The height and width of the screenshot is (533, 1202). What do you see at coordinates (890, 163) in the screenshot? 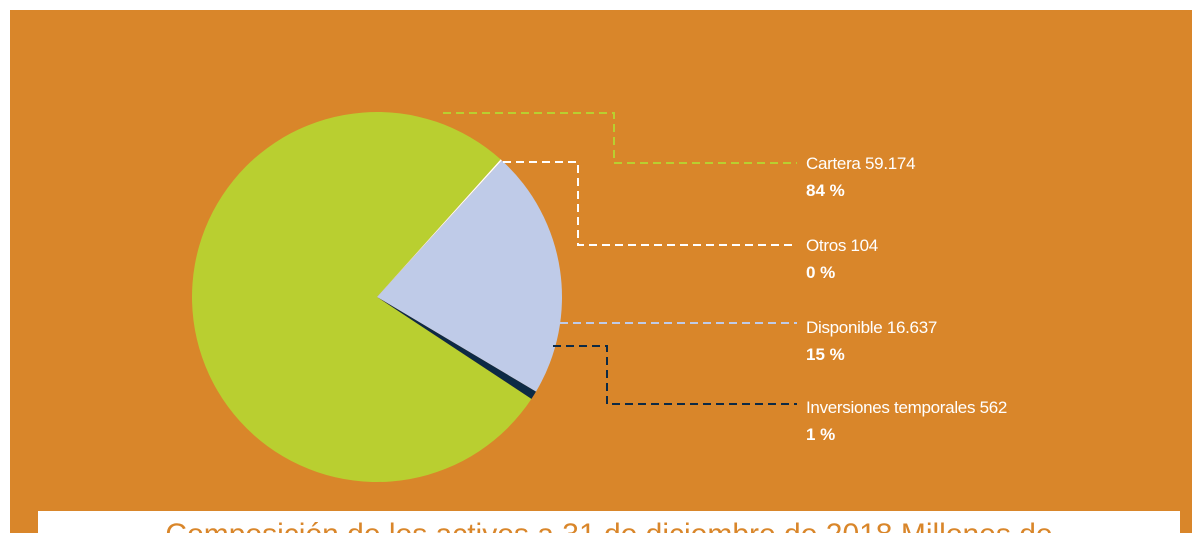
I see `value-label: 59.174` at bounding box center [890, 163].